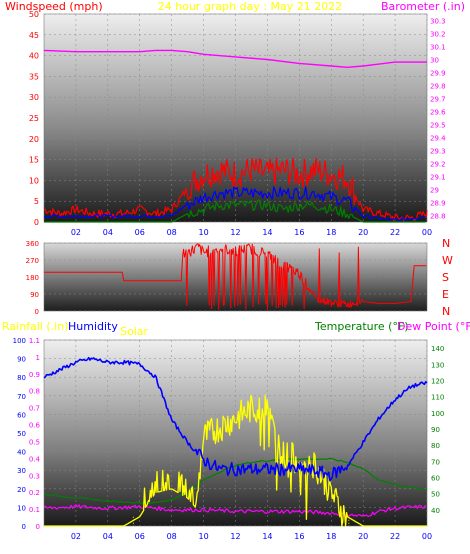  I want to click on barometer-y-tick: 28.9, so click(438, 204).